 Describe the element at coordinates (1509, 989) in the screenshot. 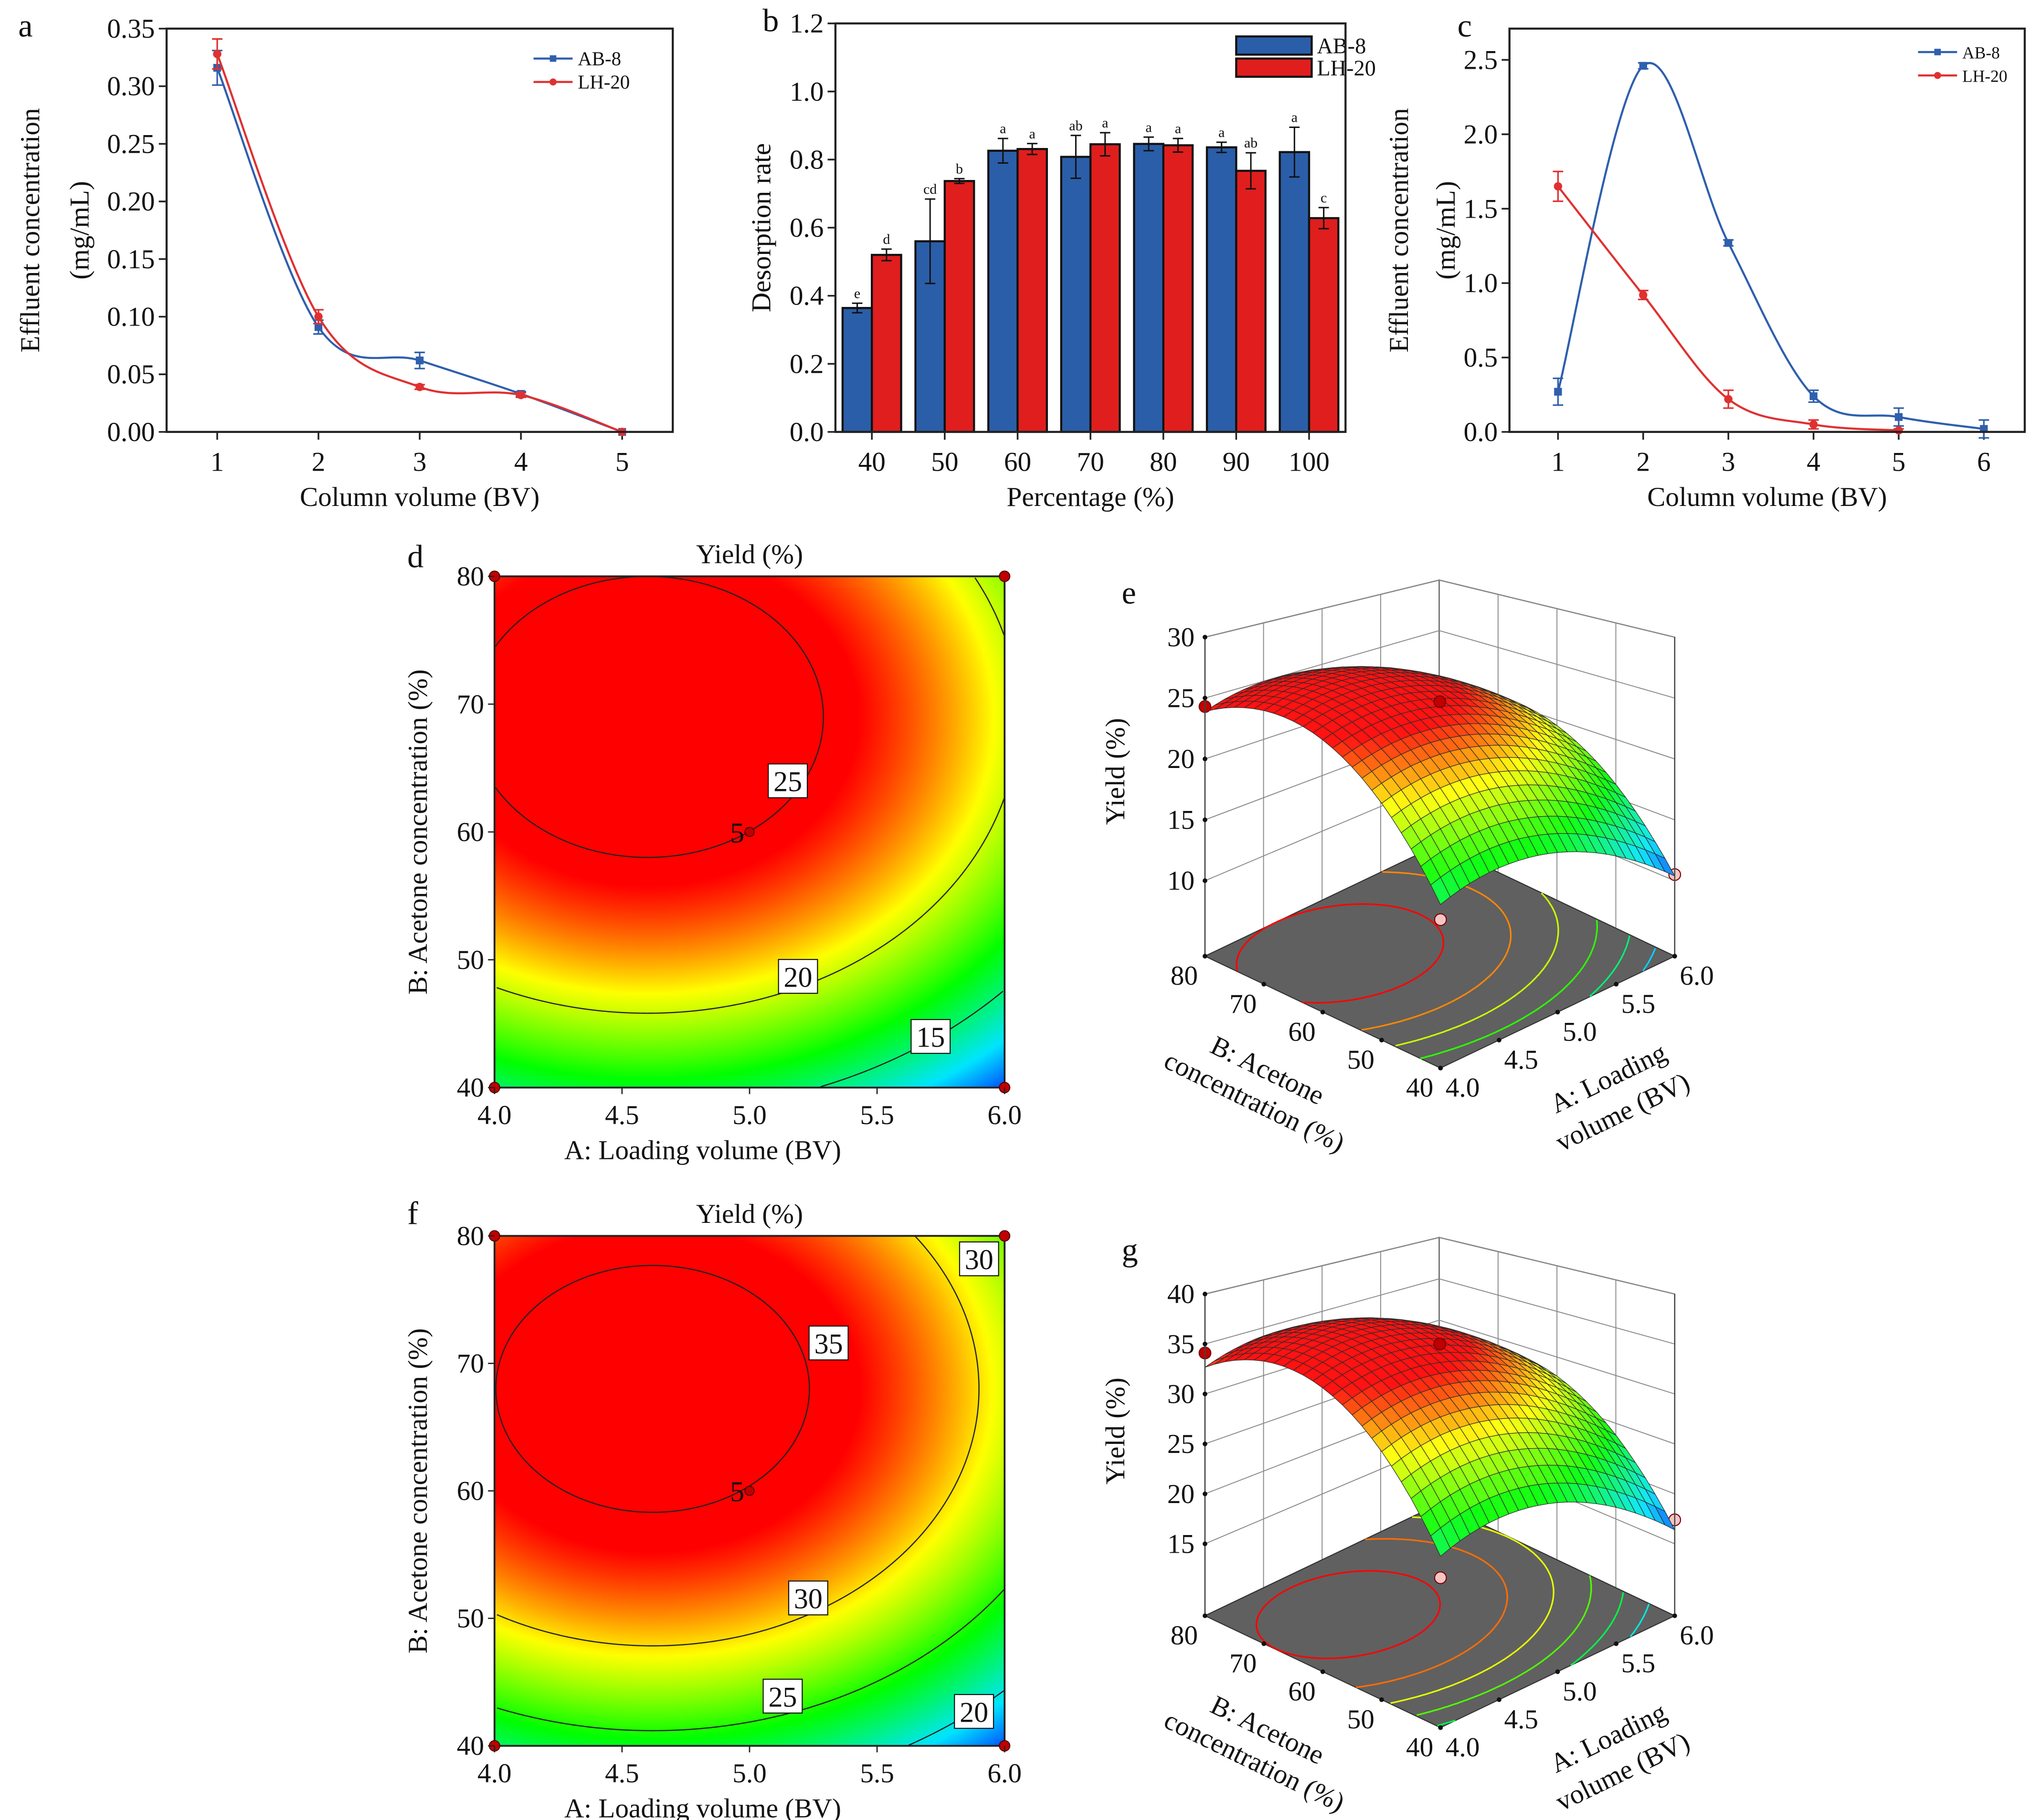

I see `floor-contour-17.5` at that location.